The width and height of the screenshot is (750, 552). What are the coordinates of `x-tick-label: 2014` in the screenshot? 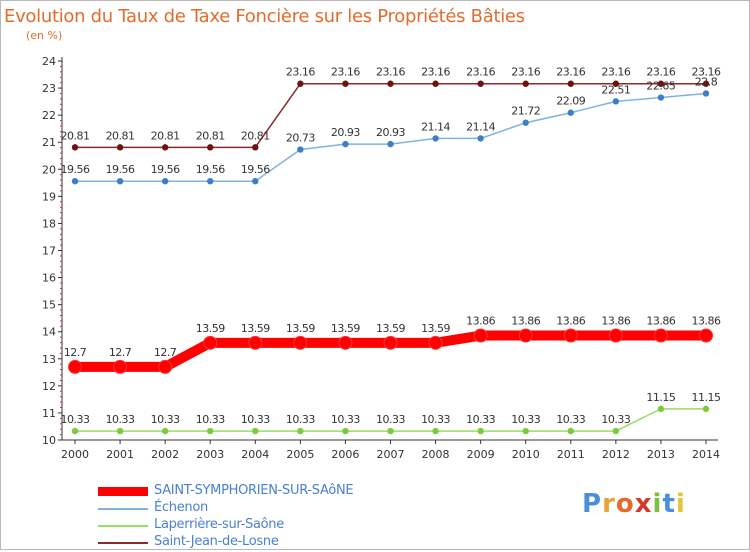 It's located at (706, 454).